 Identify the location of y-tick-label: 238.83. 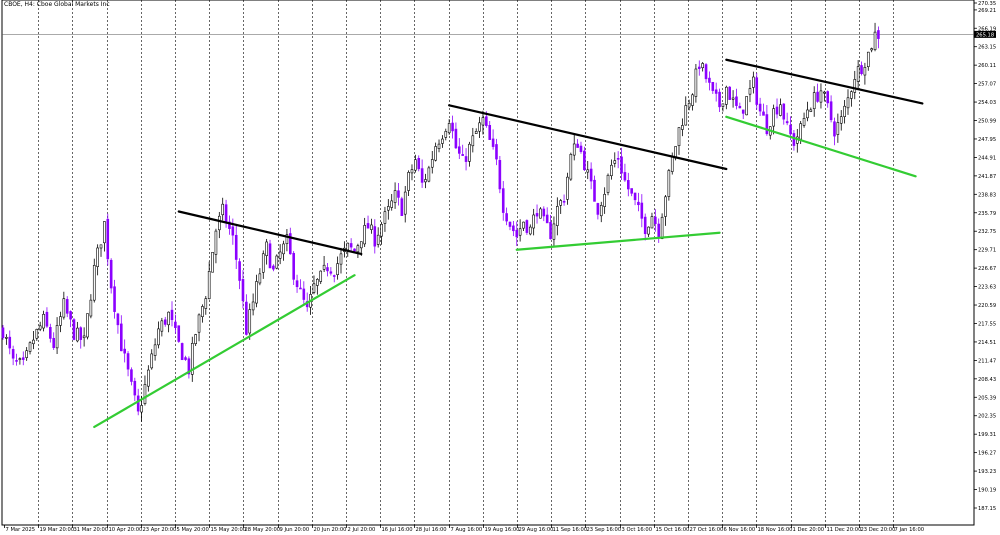
(987, 195).